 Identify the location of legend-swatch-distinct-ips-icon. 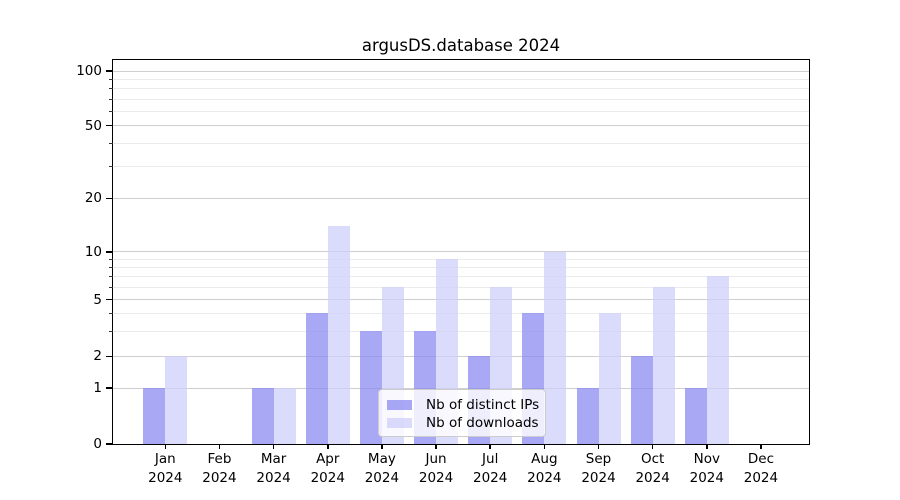
(399, 405).